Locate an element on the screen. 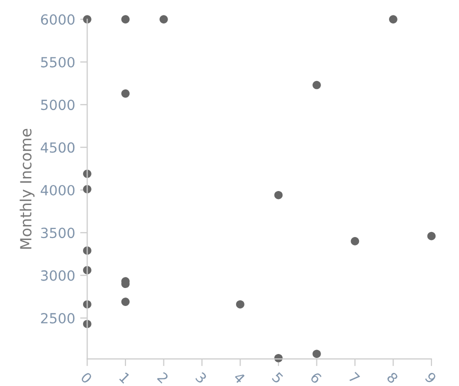  x-tick-label: 8 is located at coordinates (392, 378).